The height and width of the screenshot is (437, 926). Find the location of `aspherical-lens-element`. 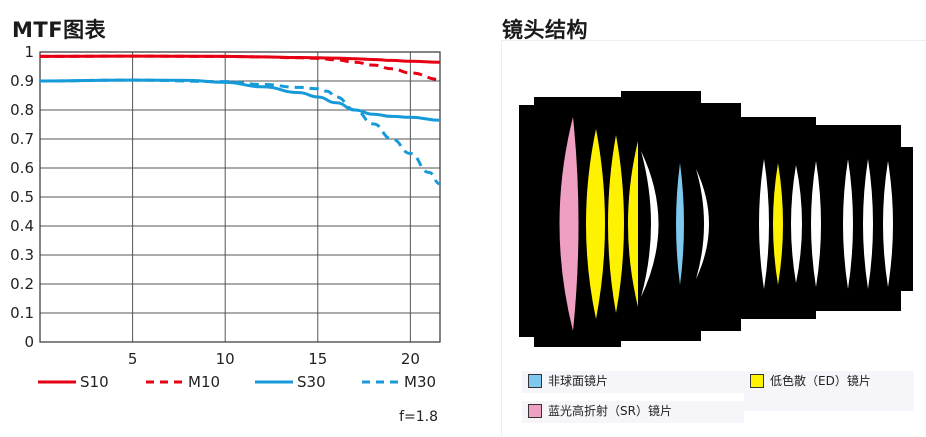

aspherical-lens-element is located at coordinates (680, 224).